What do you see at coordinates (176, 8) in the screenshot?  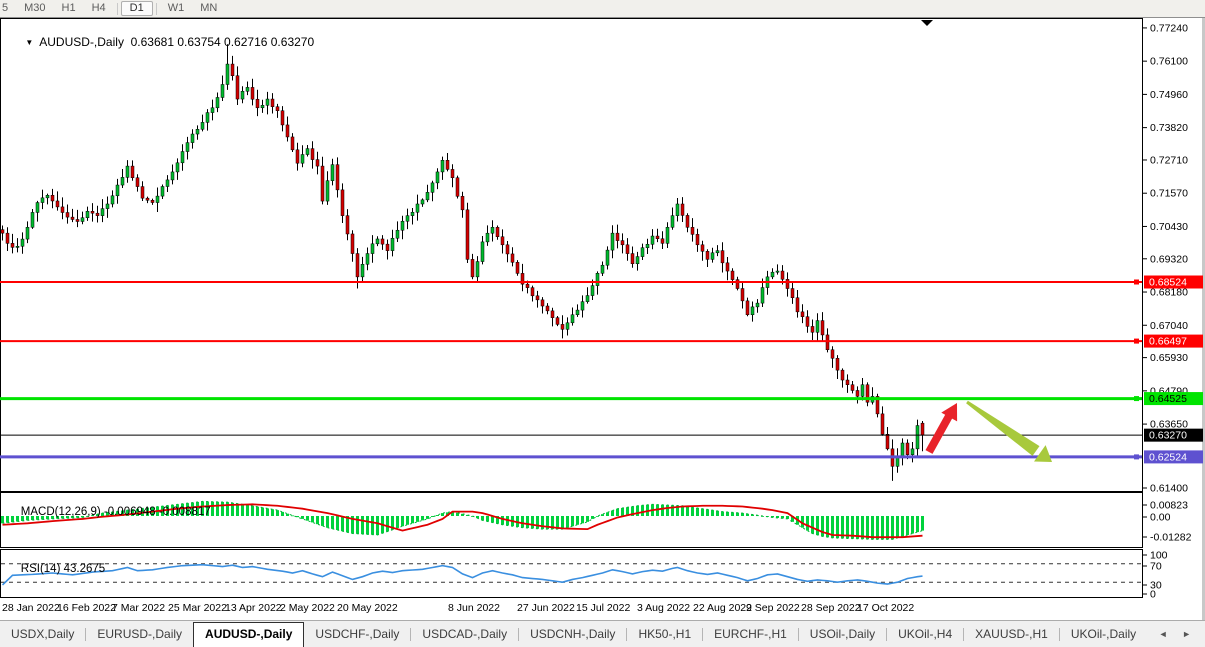 I see `timeframe-button-w1: W1` at bounding box center [176, 8].